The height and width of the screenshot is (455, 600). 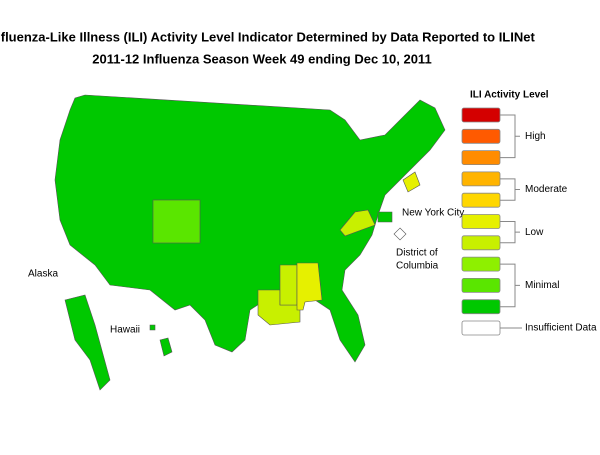 What do you see at coordinates (166, 347) in the screenshot?
I see `hawaii` at bounding box center [166, 347].